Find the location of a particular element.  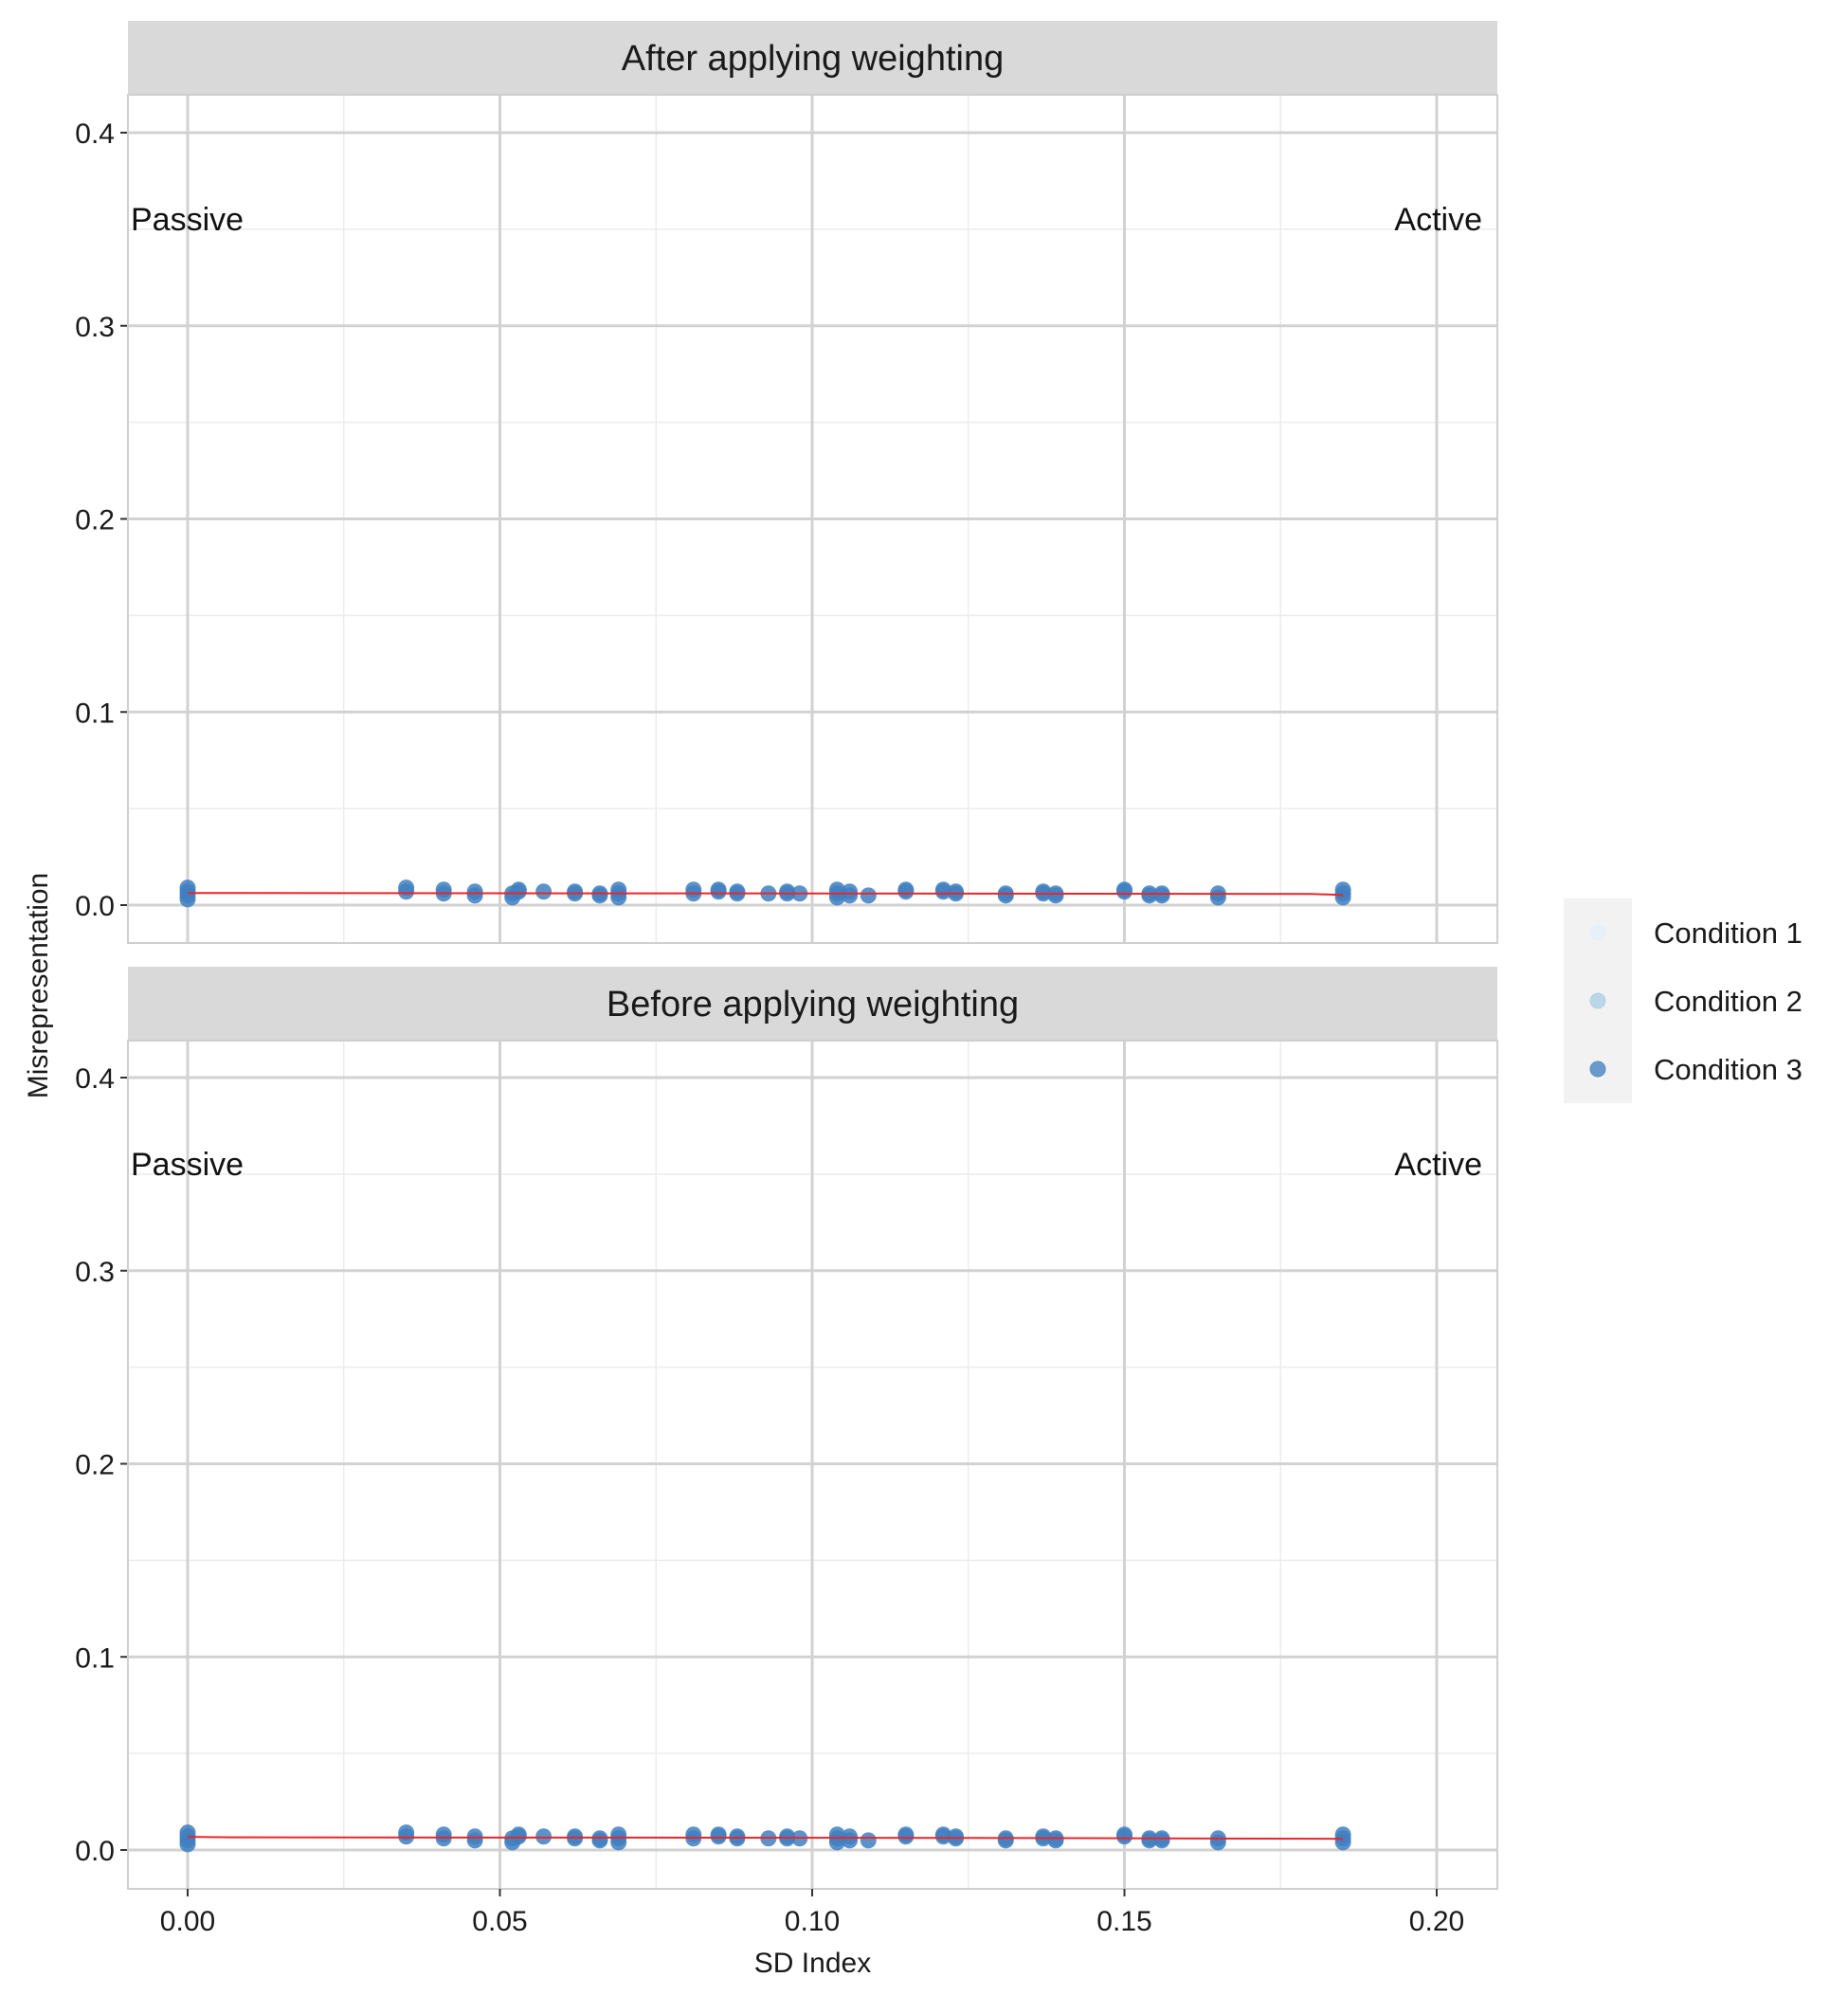

y-axis-title: Misrepresentation is located at coordinates (38, 986).